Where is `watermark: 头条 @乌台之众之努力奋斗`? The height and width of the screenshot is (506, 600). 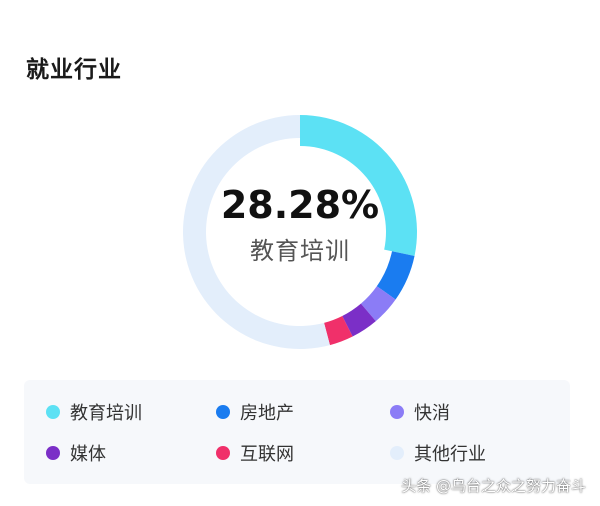
watermark: 头条 @乌台之众之努力奋斗 is located at coordinates (493, 486).